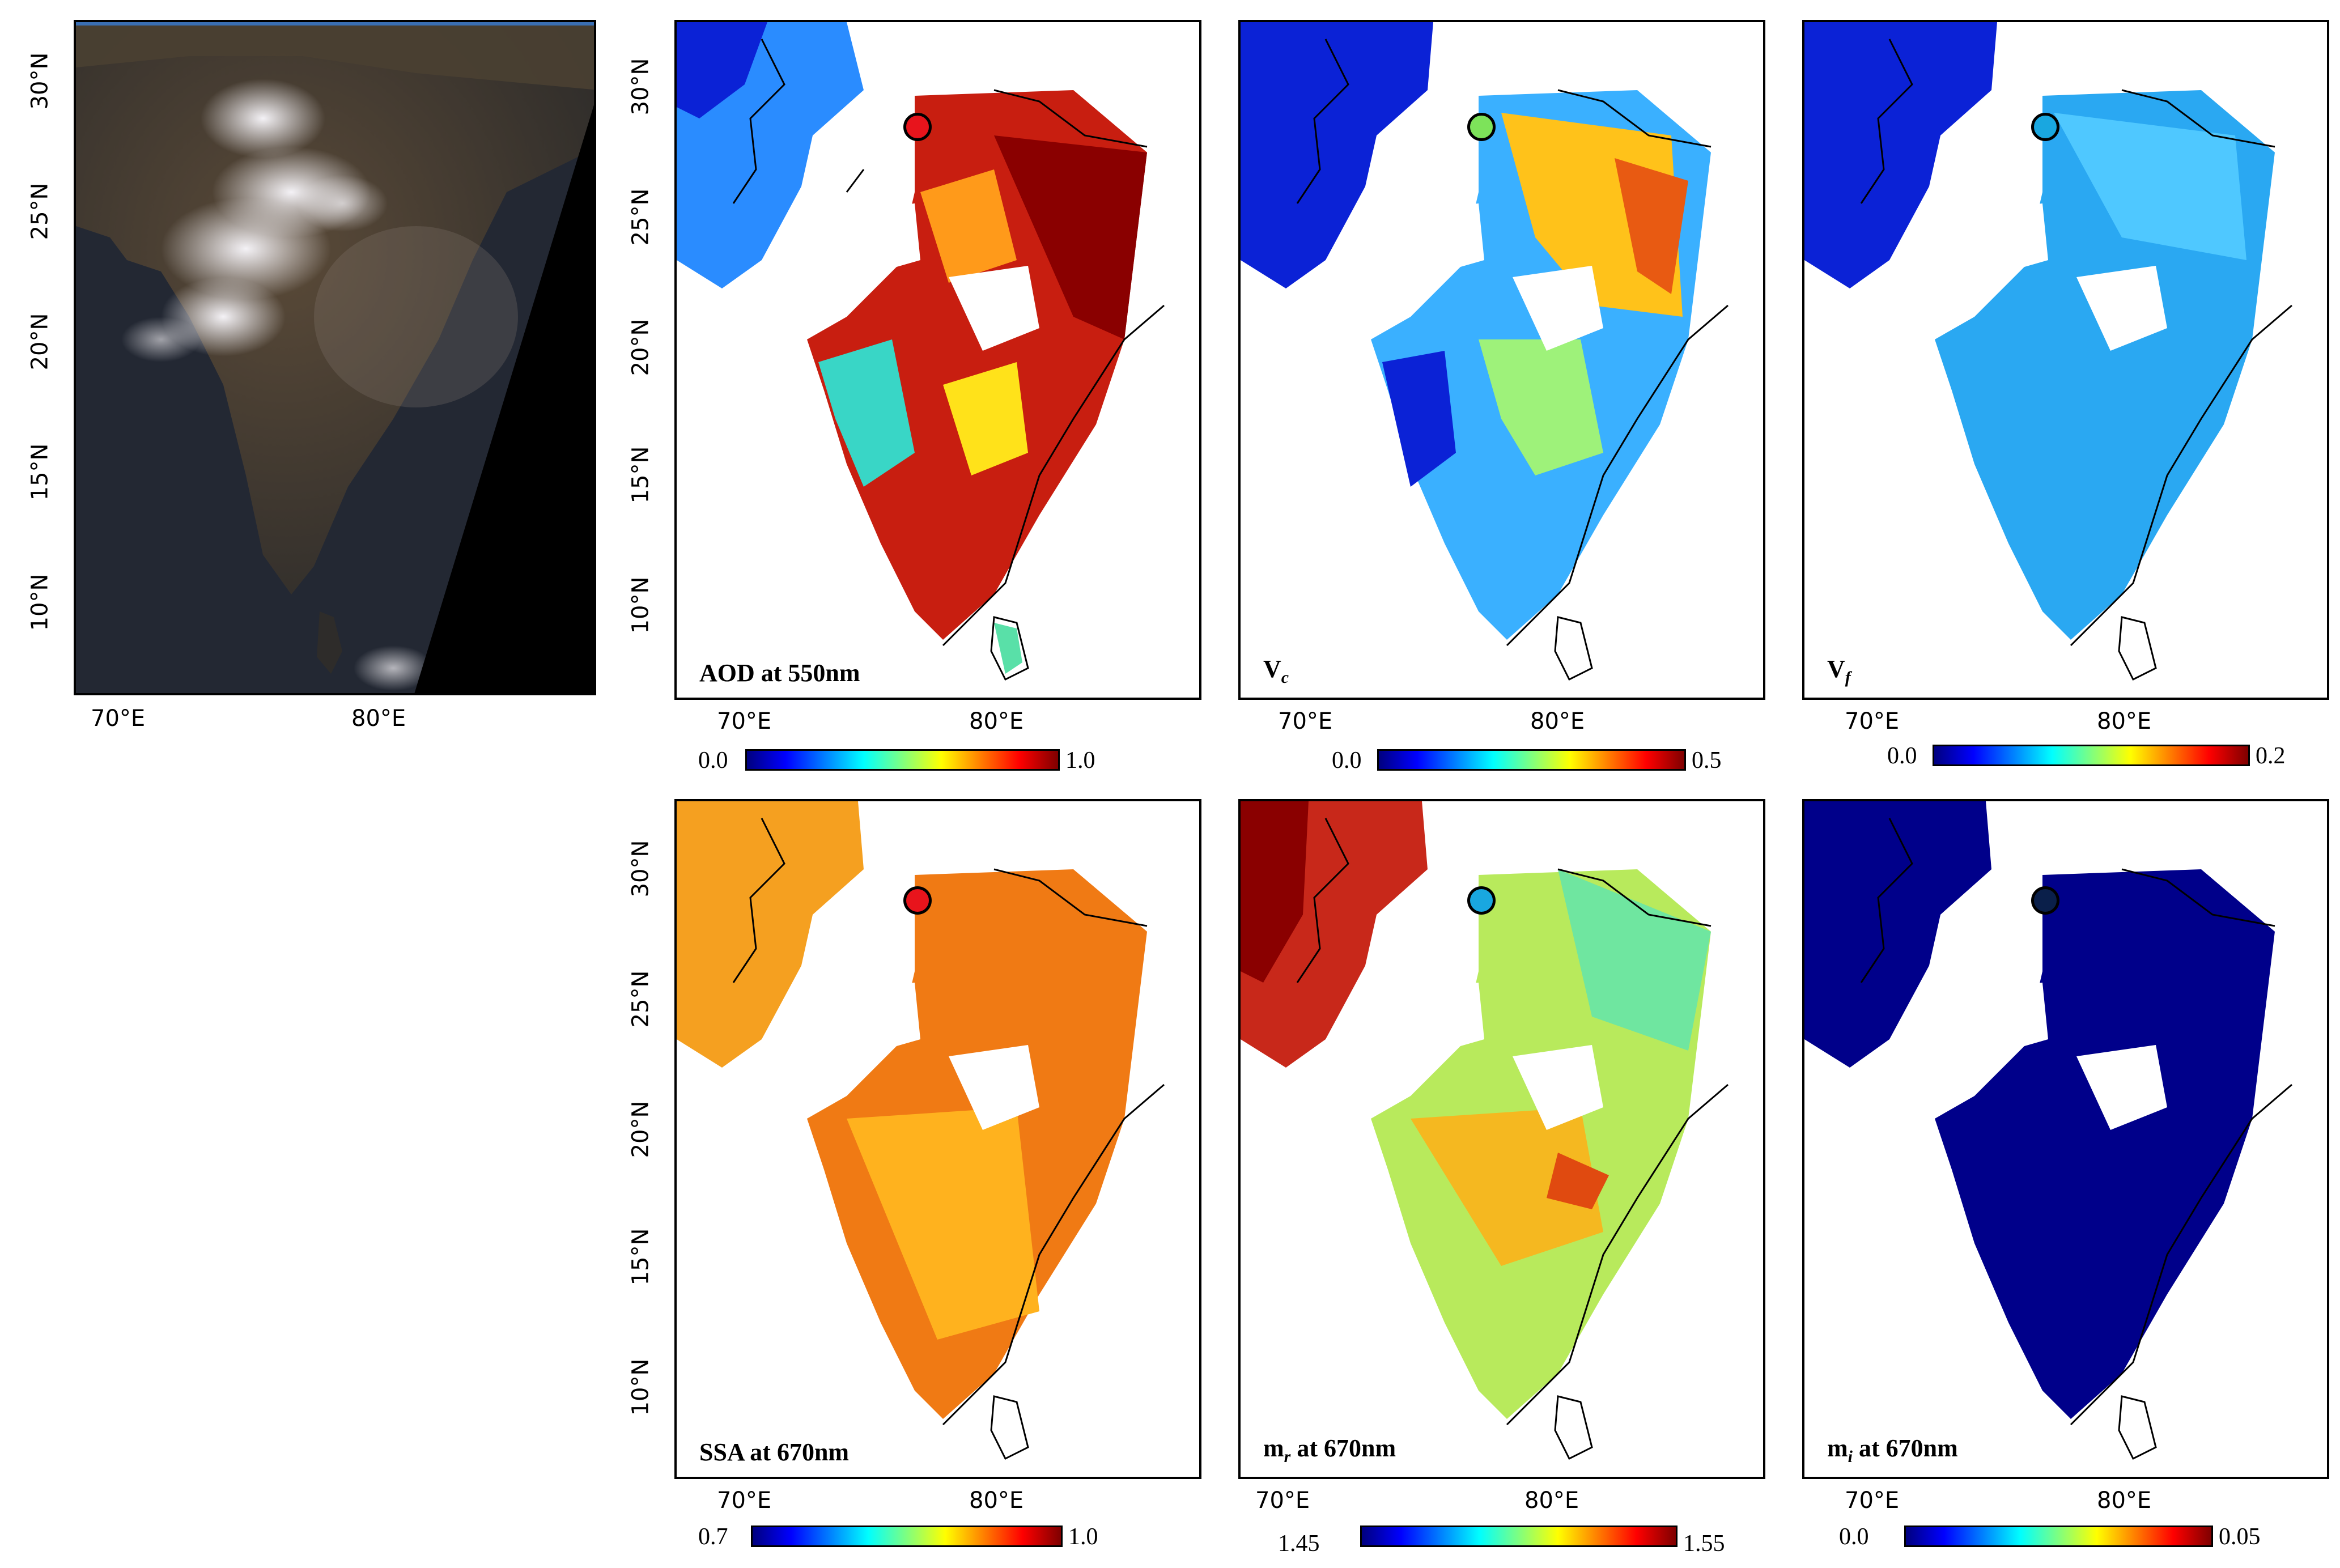 Image resolution: width=2340 pixels, height=1568 pixels. I want to click on lat-tick-25-top: 25°N, so click(640, 217).